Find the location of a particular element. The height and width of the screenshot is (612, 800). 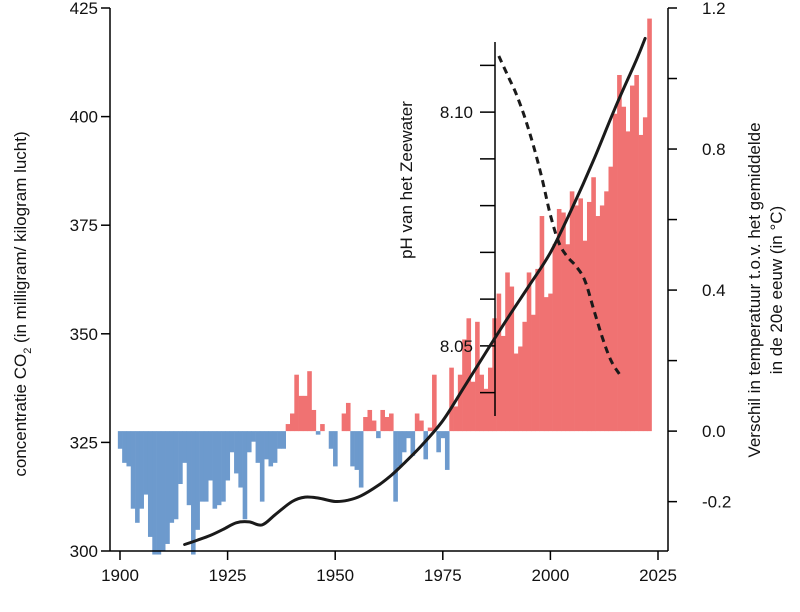

temperature-bar-1934 is located at coordinates (266, 445).